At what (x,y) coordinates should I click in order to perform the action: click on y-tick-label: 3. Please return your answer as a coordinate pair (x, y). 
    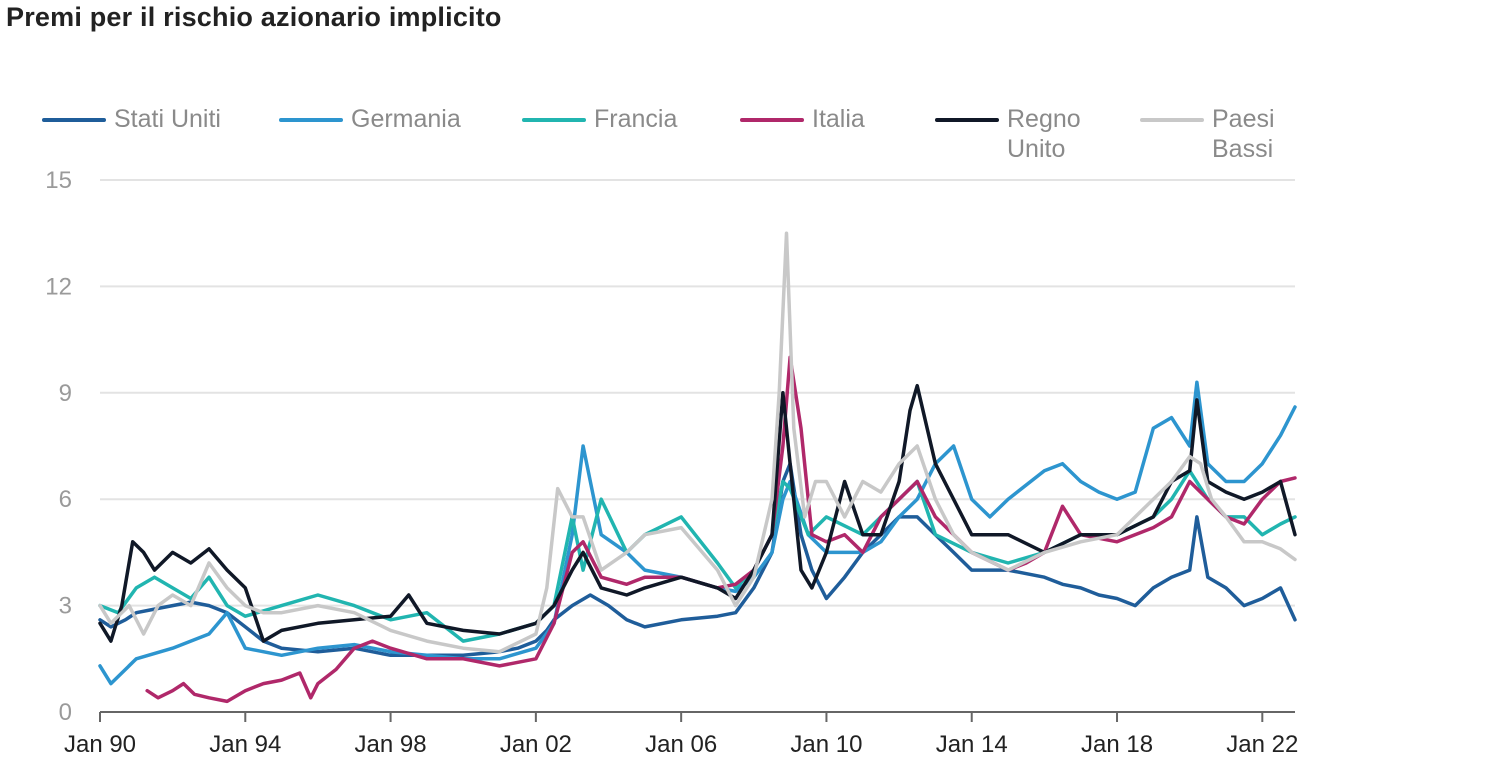
    Looking at the image, I should click on (65, 606).